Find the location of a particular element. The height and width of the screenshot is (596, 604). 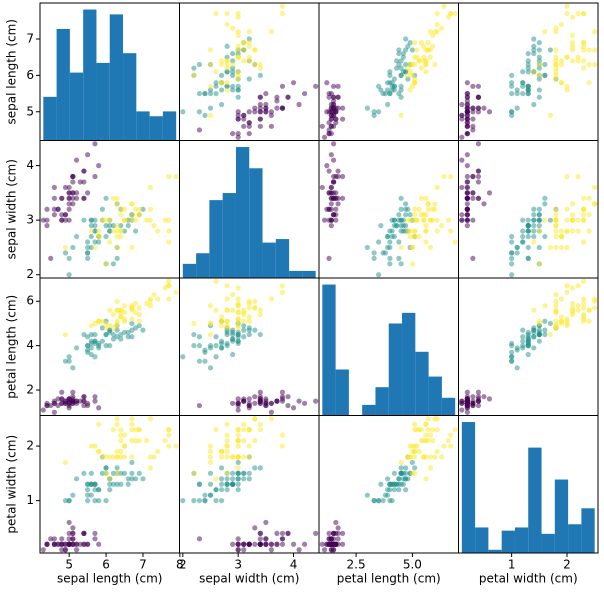

x-tick-label: 5 is located at coordinates (69, 565).